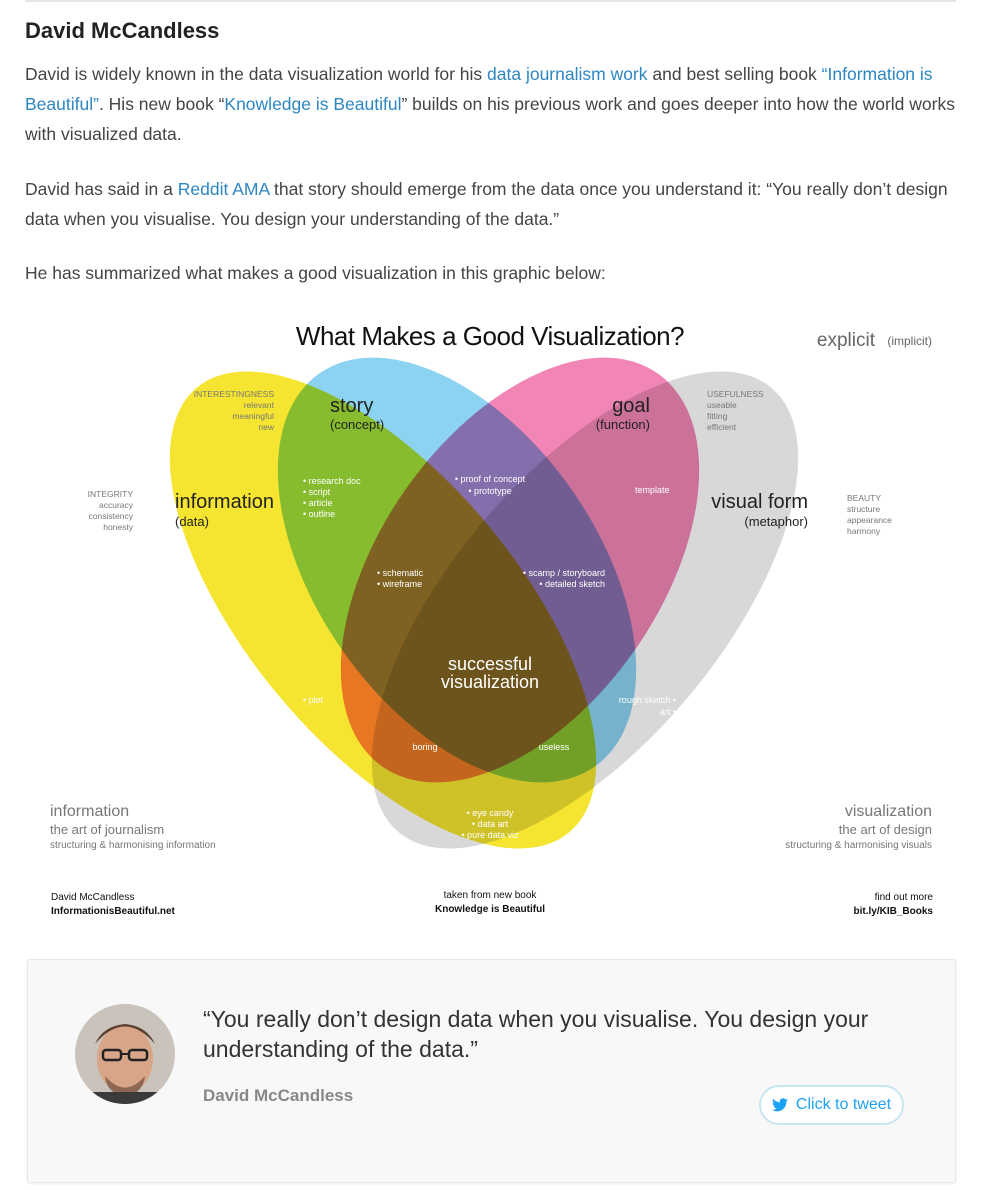  What do you see at coordinates (424, 747) in the screenshot?
I see `boring-region: boring` at bounding box center [424, 747].